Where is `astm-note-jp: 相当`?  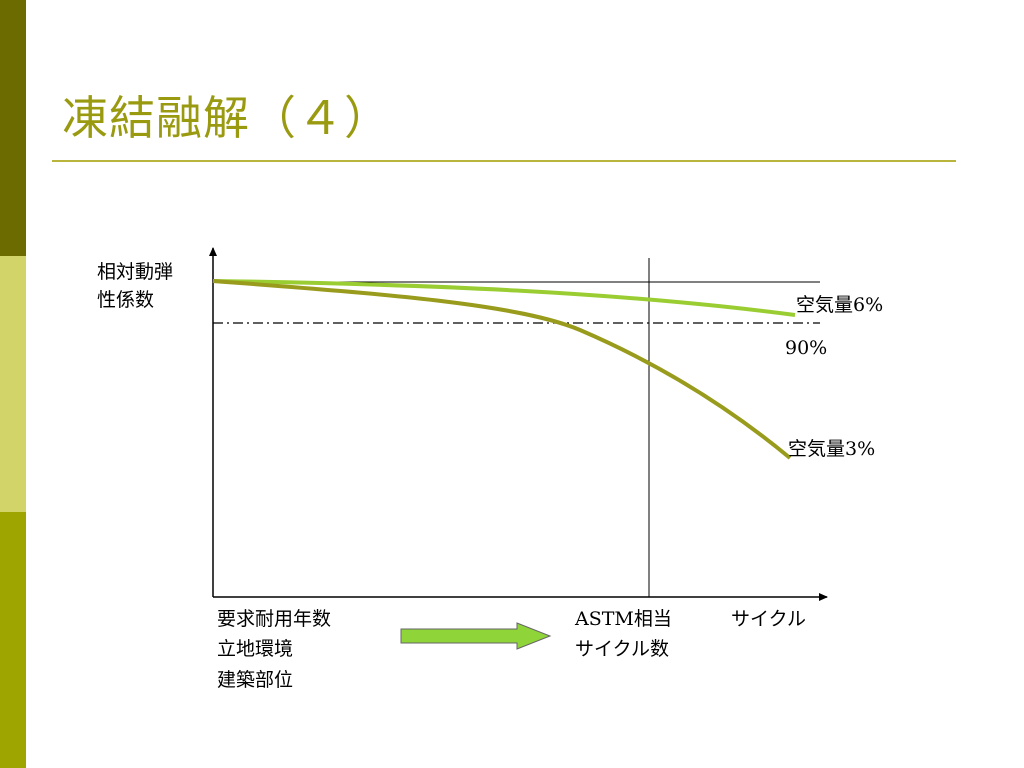
astm-note-jp: 相当 is located at coordinates (652, 619).